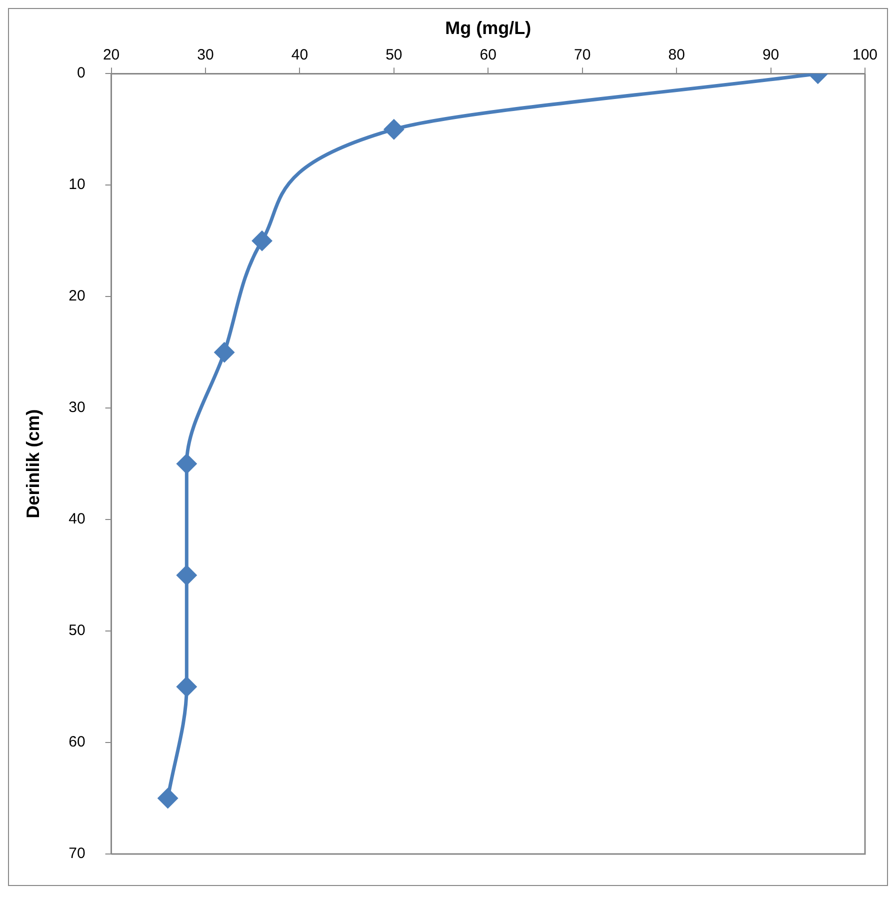  I want to click on x-tick-label: 100, so click(865, 55).